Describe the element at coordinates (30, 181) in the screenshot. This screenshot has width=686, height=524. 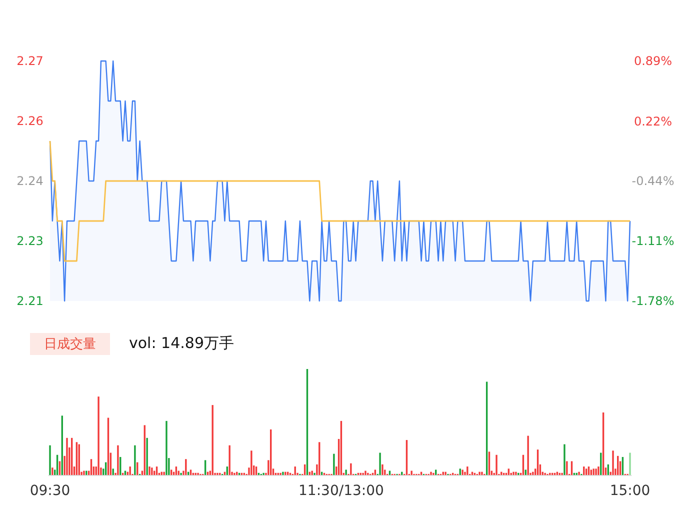
I see `y-tick-label: 2.24` at that location.